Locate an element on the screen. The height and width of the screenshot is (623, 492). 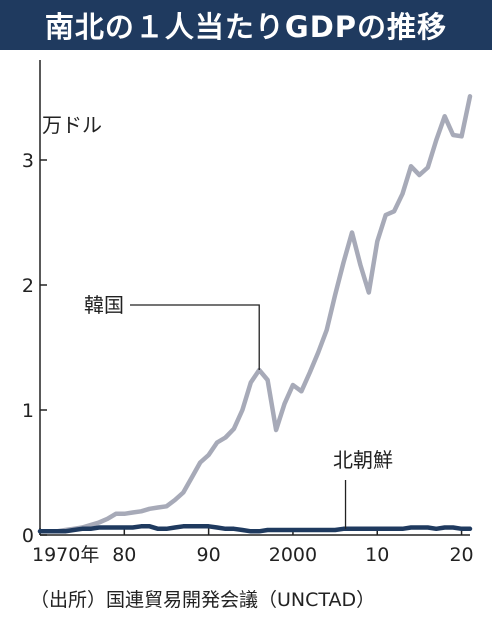
chart-title: 南北の１人当たりGDPの推移 is located at coordinates (246, 25).